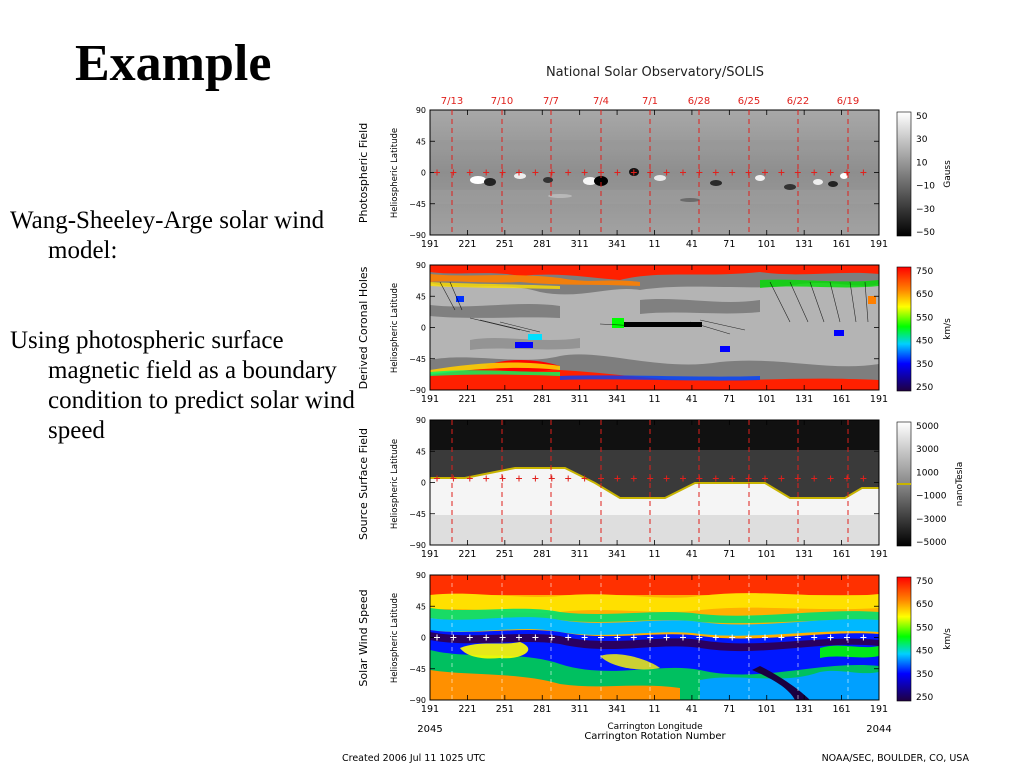 This screenshot has height=768, width=1024. I want to click on colorbar-tick-label: −3000, so click(931, 520).